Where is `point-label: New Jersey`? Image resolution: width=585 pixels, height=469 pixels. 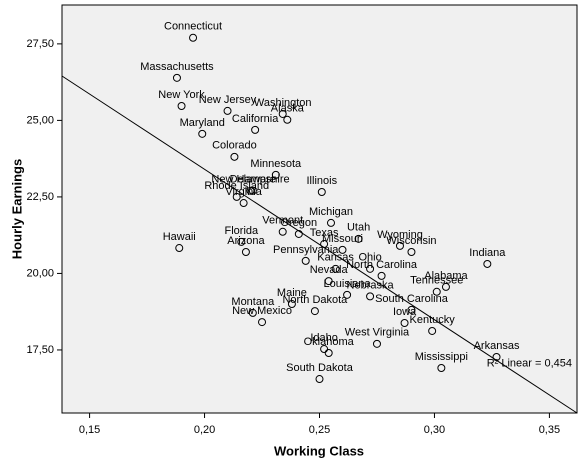 point-label: New Jersey is located at coordinates (228, 100).